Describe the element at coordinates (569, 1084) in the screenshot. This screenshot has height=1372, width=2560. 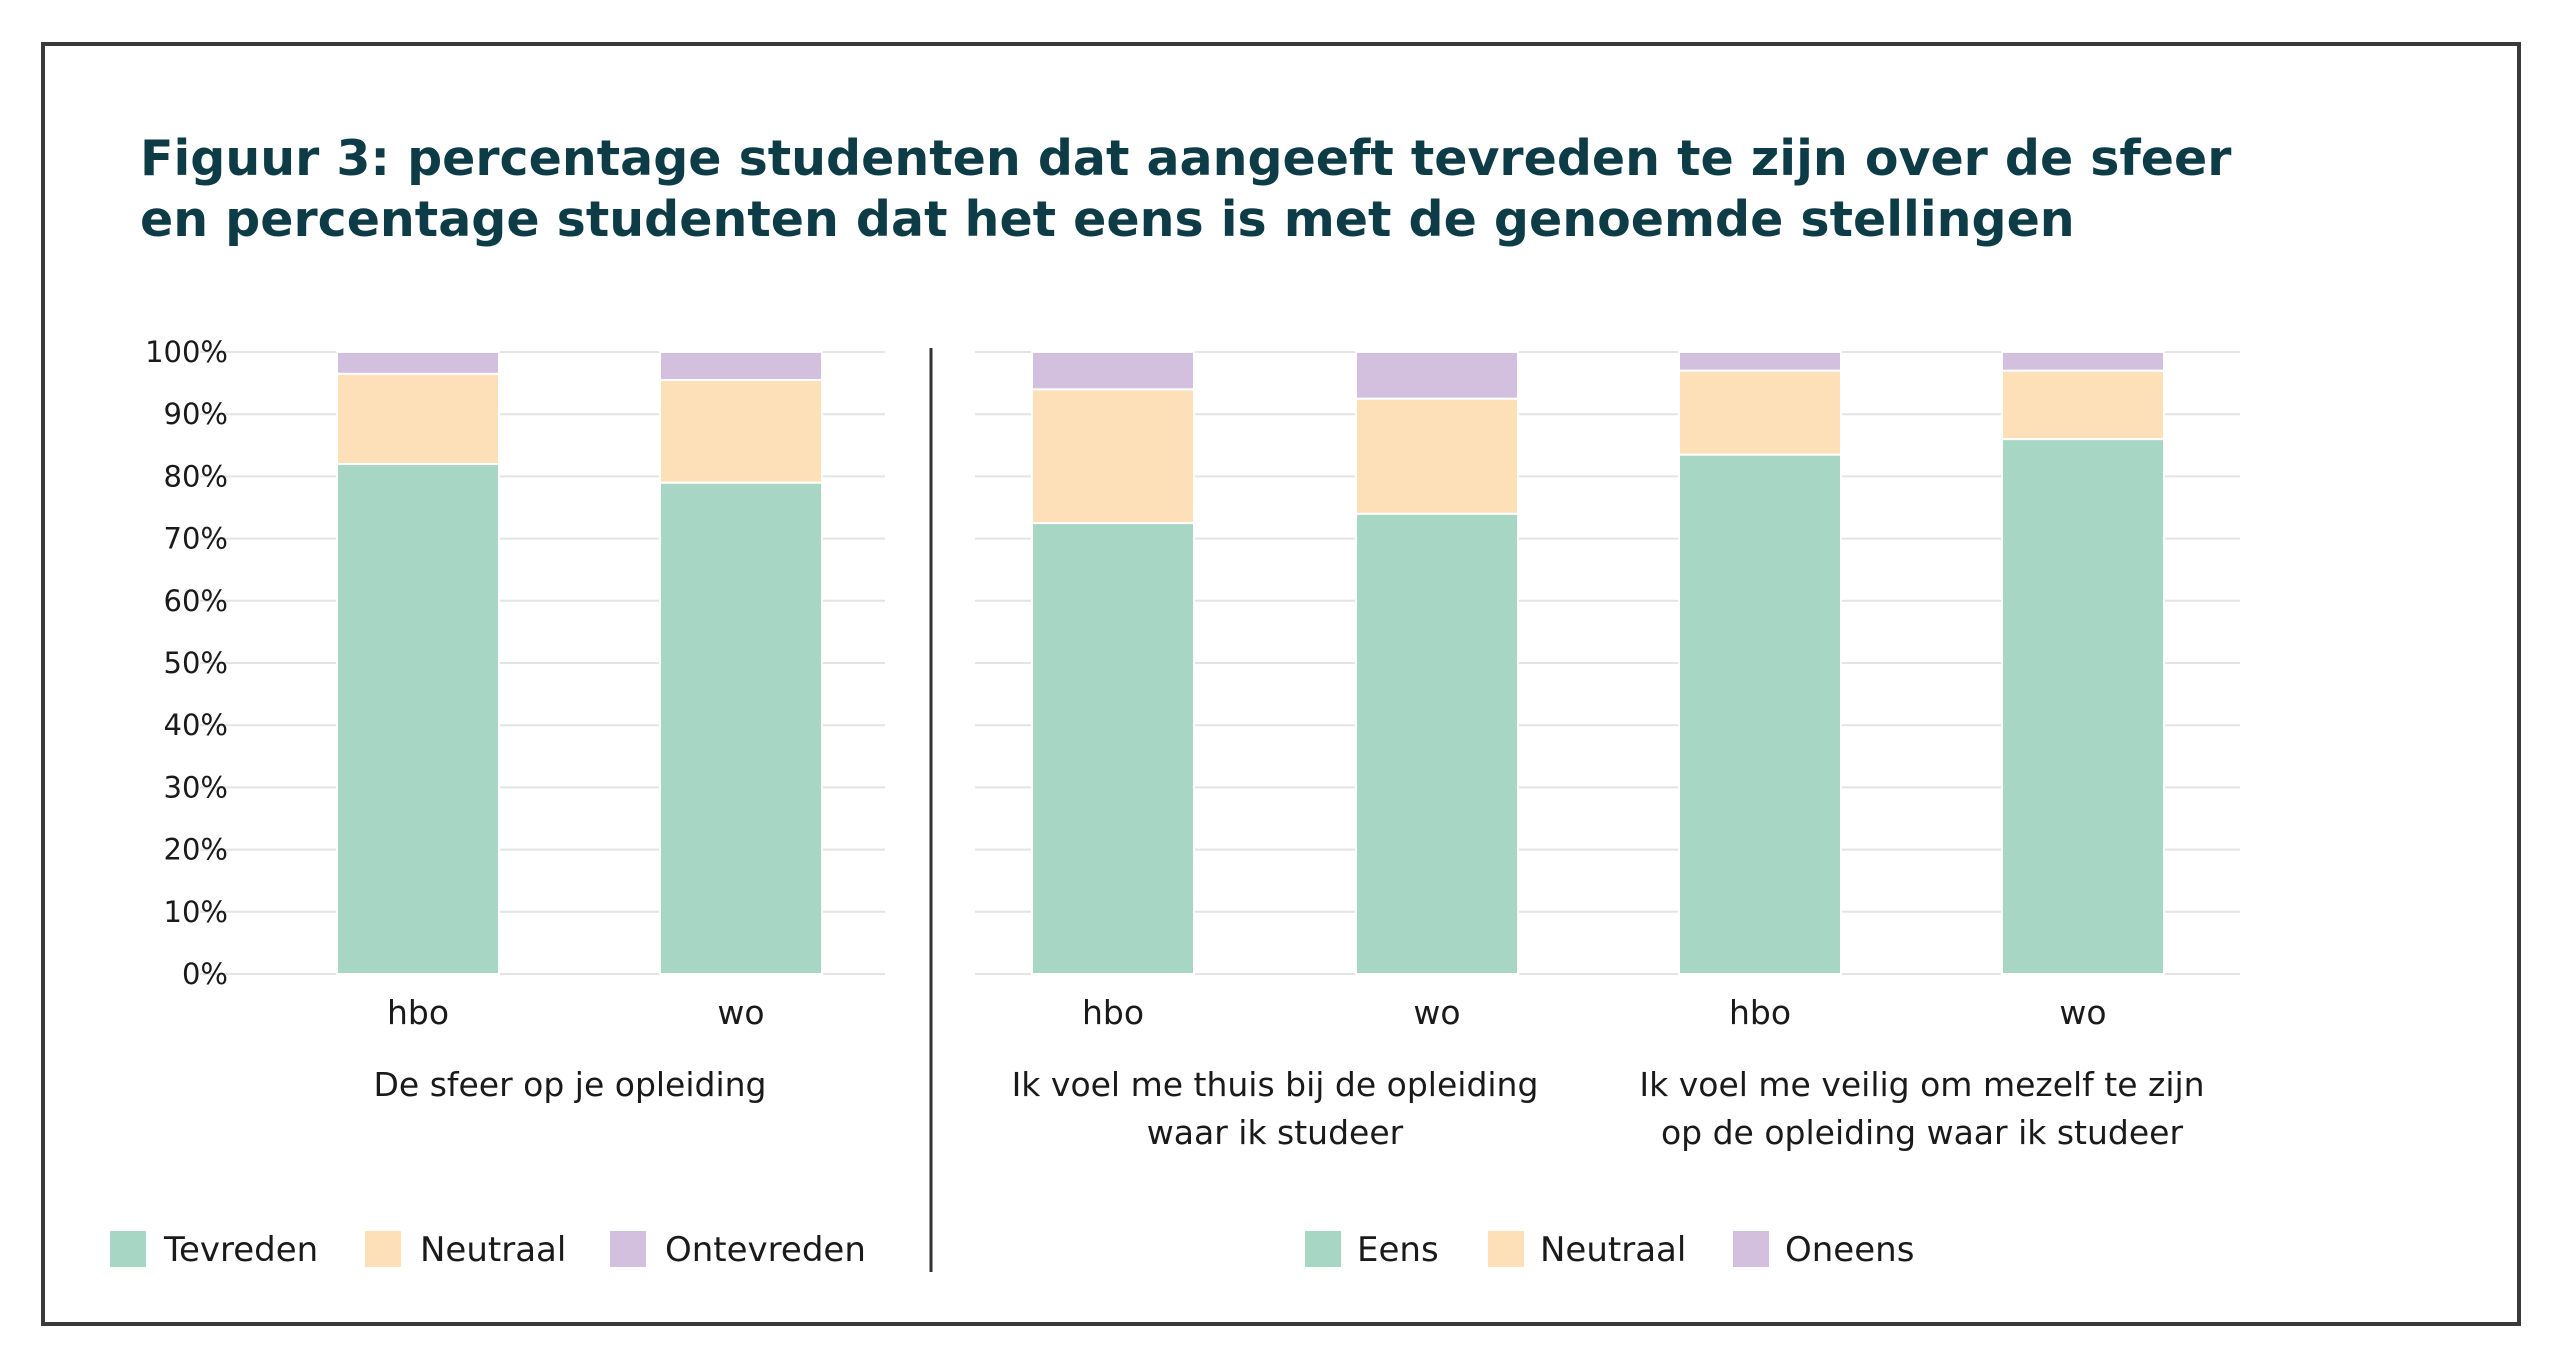
I see `group-label-0-0-line-0: De sfeer op je opleiding` at that location.